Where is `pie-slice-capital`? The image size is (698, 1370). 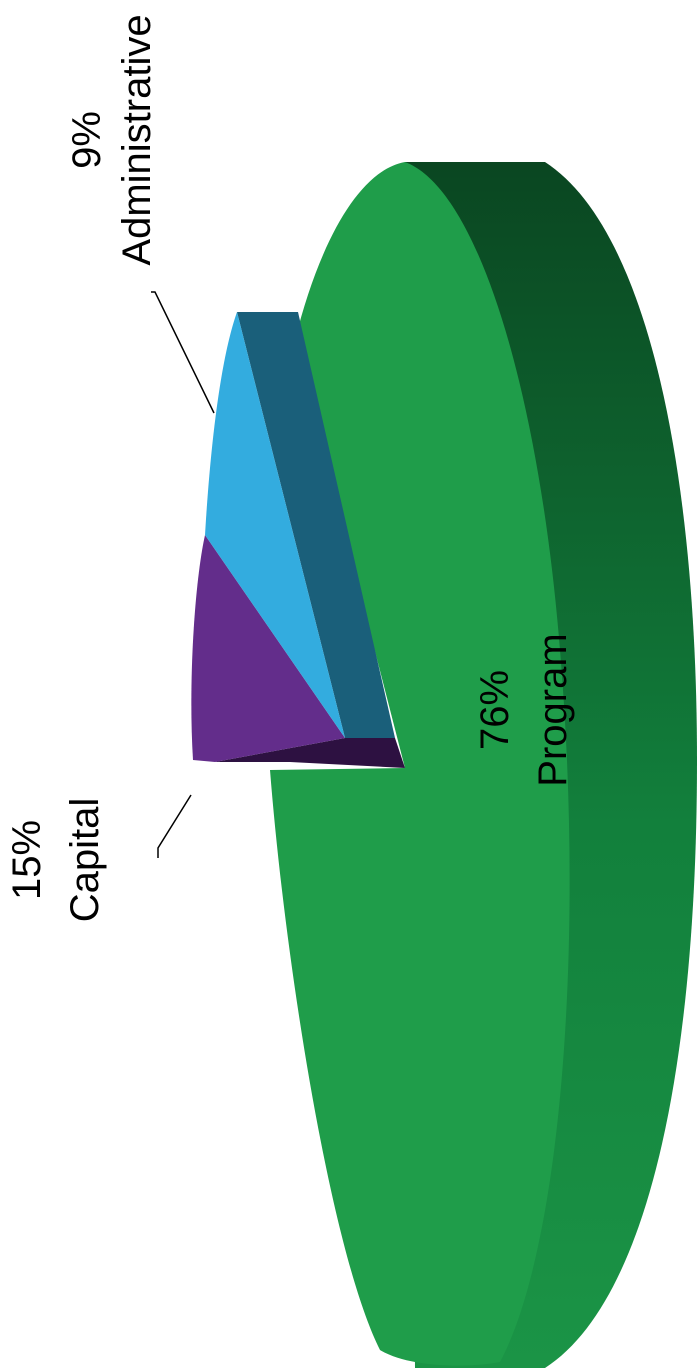 pie-slice-capital is located at coordinates (298, 651).